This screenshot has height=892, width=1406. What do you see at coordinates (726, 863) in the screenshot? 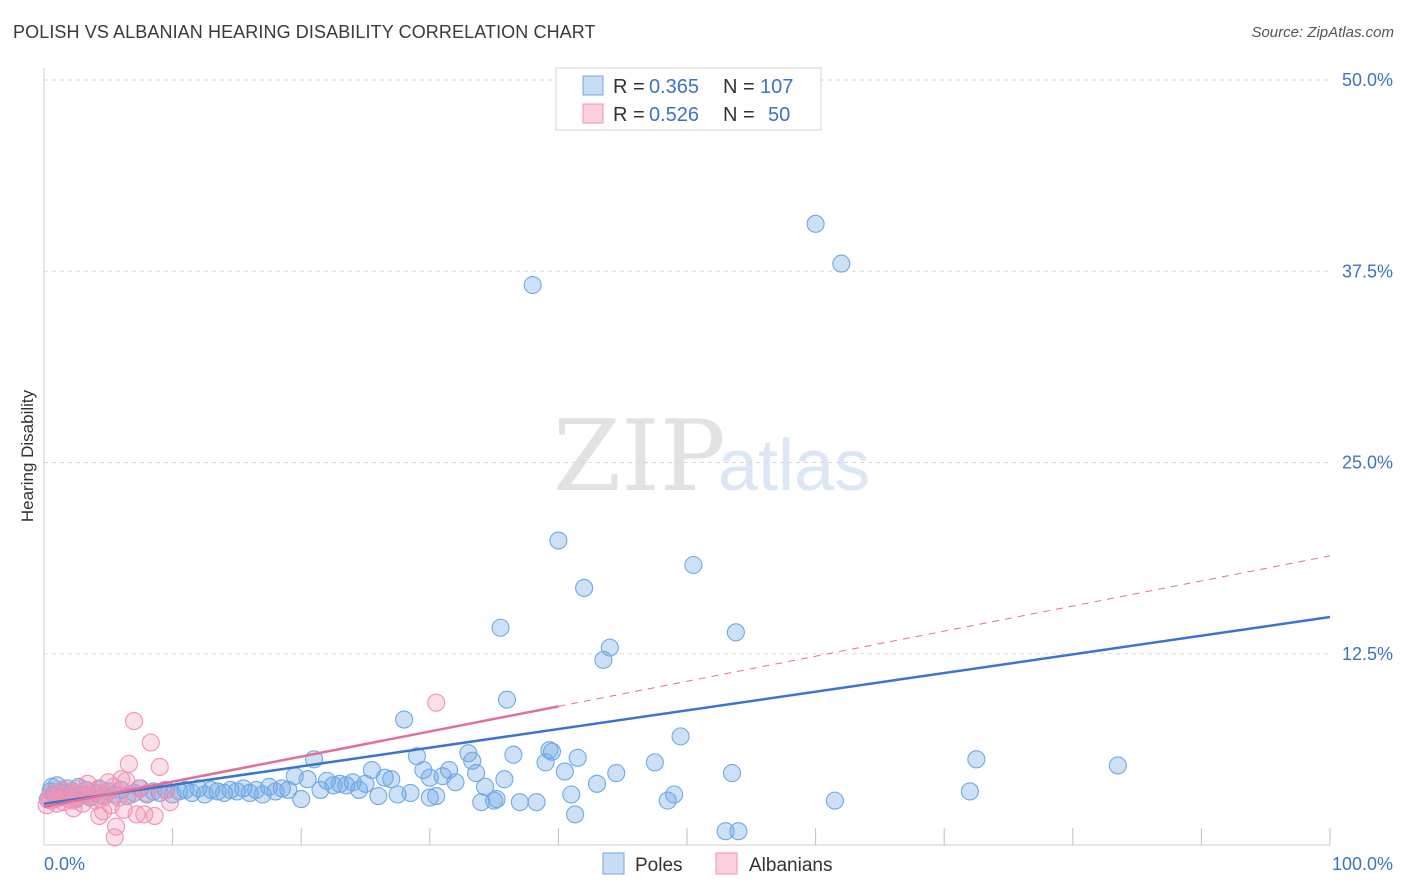
I see `bottom-legend-swatch-albanians` at bounding box center [726, 863].